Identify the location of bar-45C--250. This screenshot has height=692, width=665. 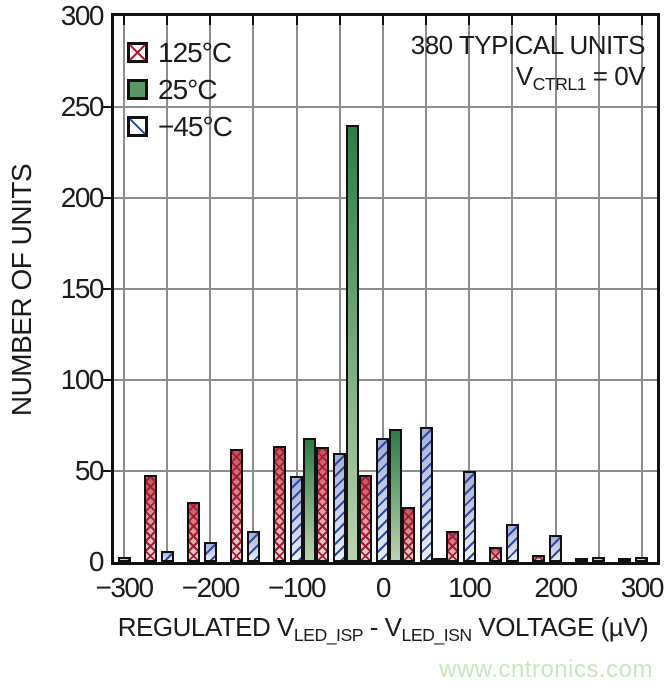
(167, 556).